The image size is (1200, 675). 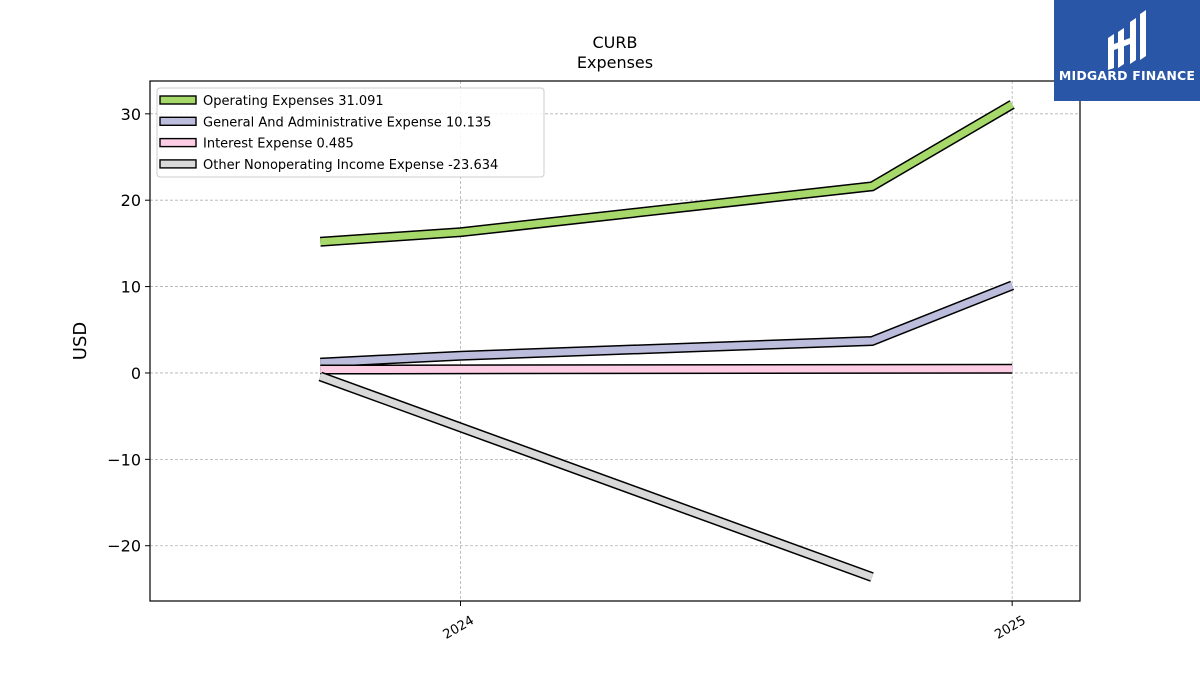 I want to click on brand-name: MIDGARD FINANCE, so click(x=1127, y=75).